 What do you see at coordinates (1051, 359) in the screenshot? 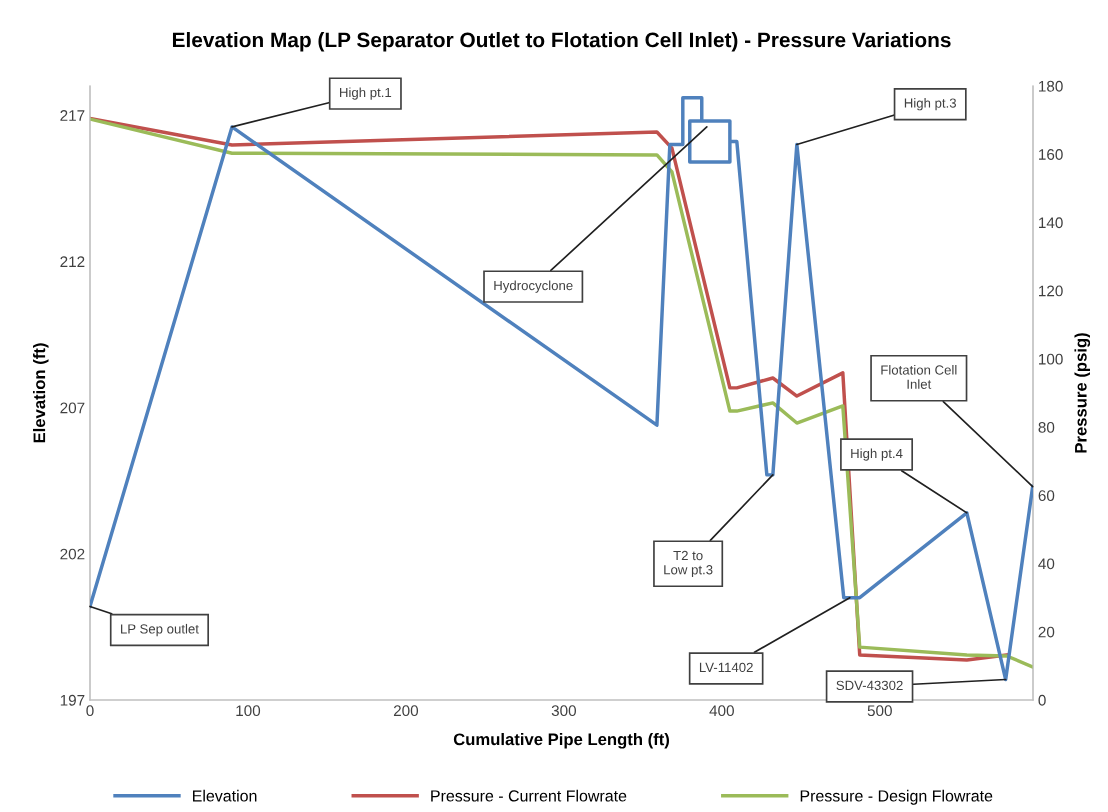
I see `y2-tick-label: 100` at bounding box center [1051, 359].